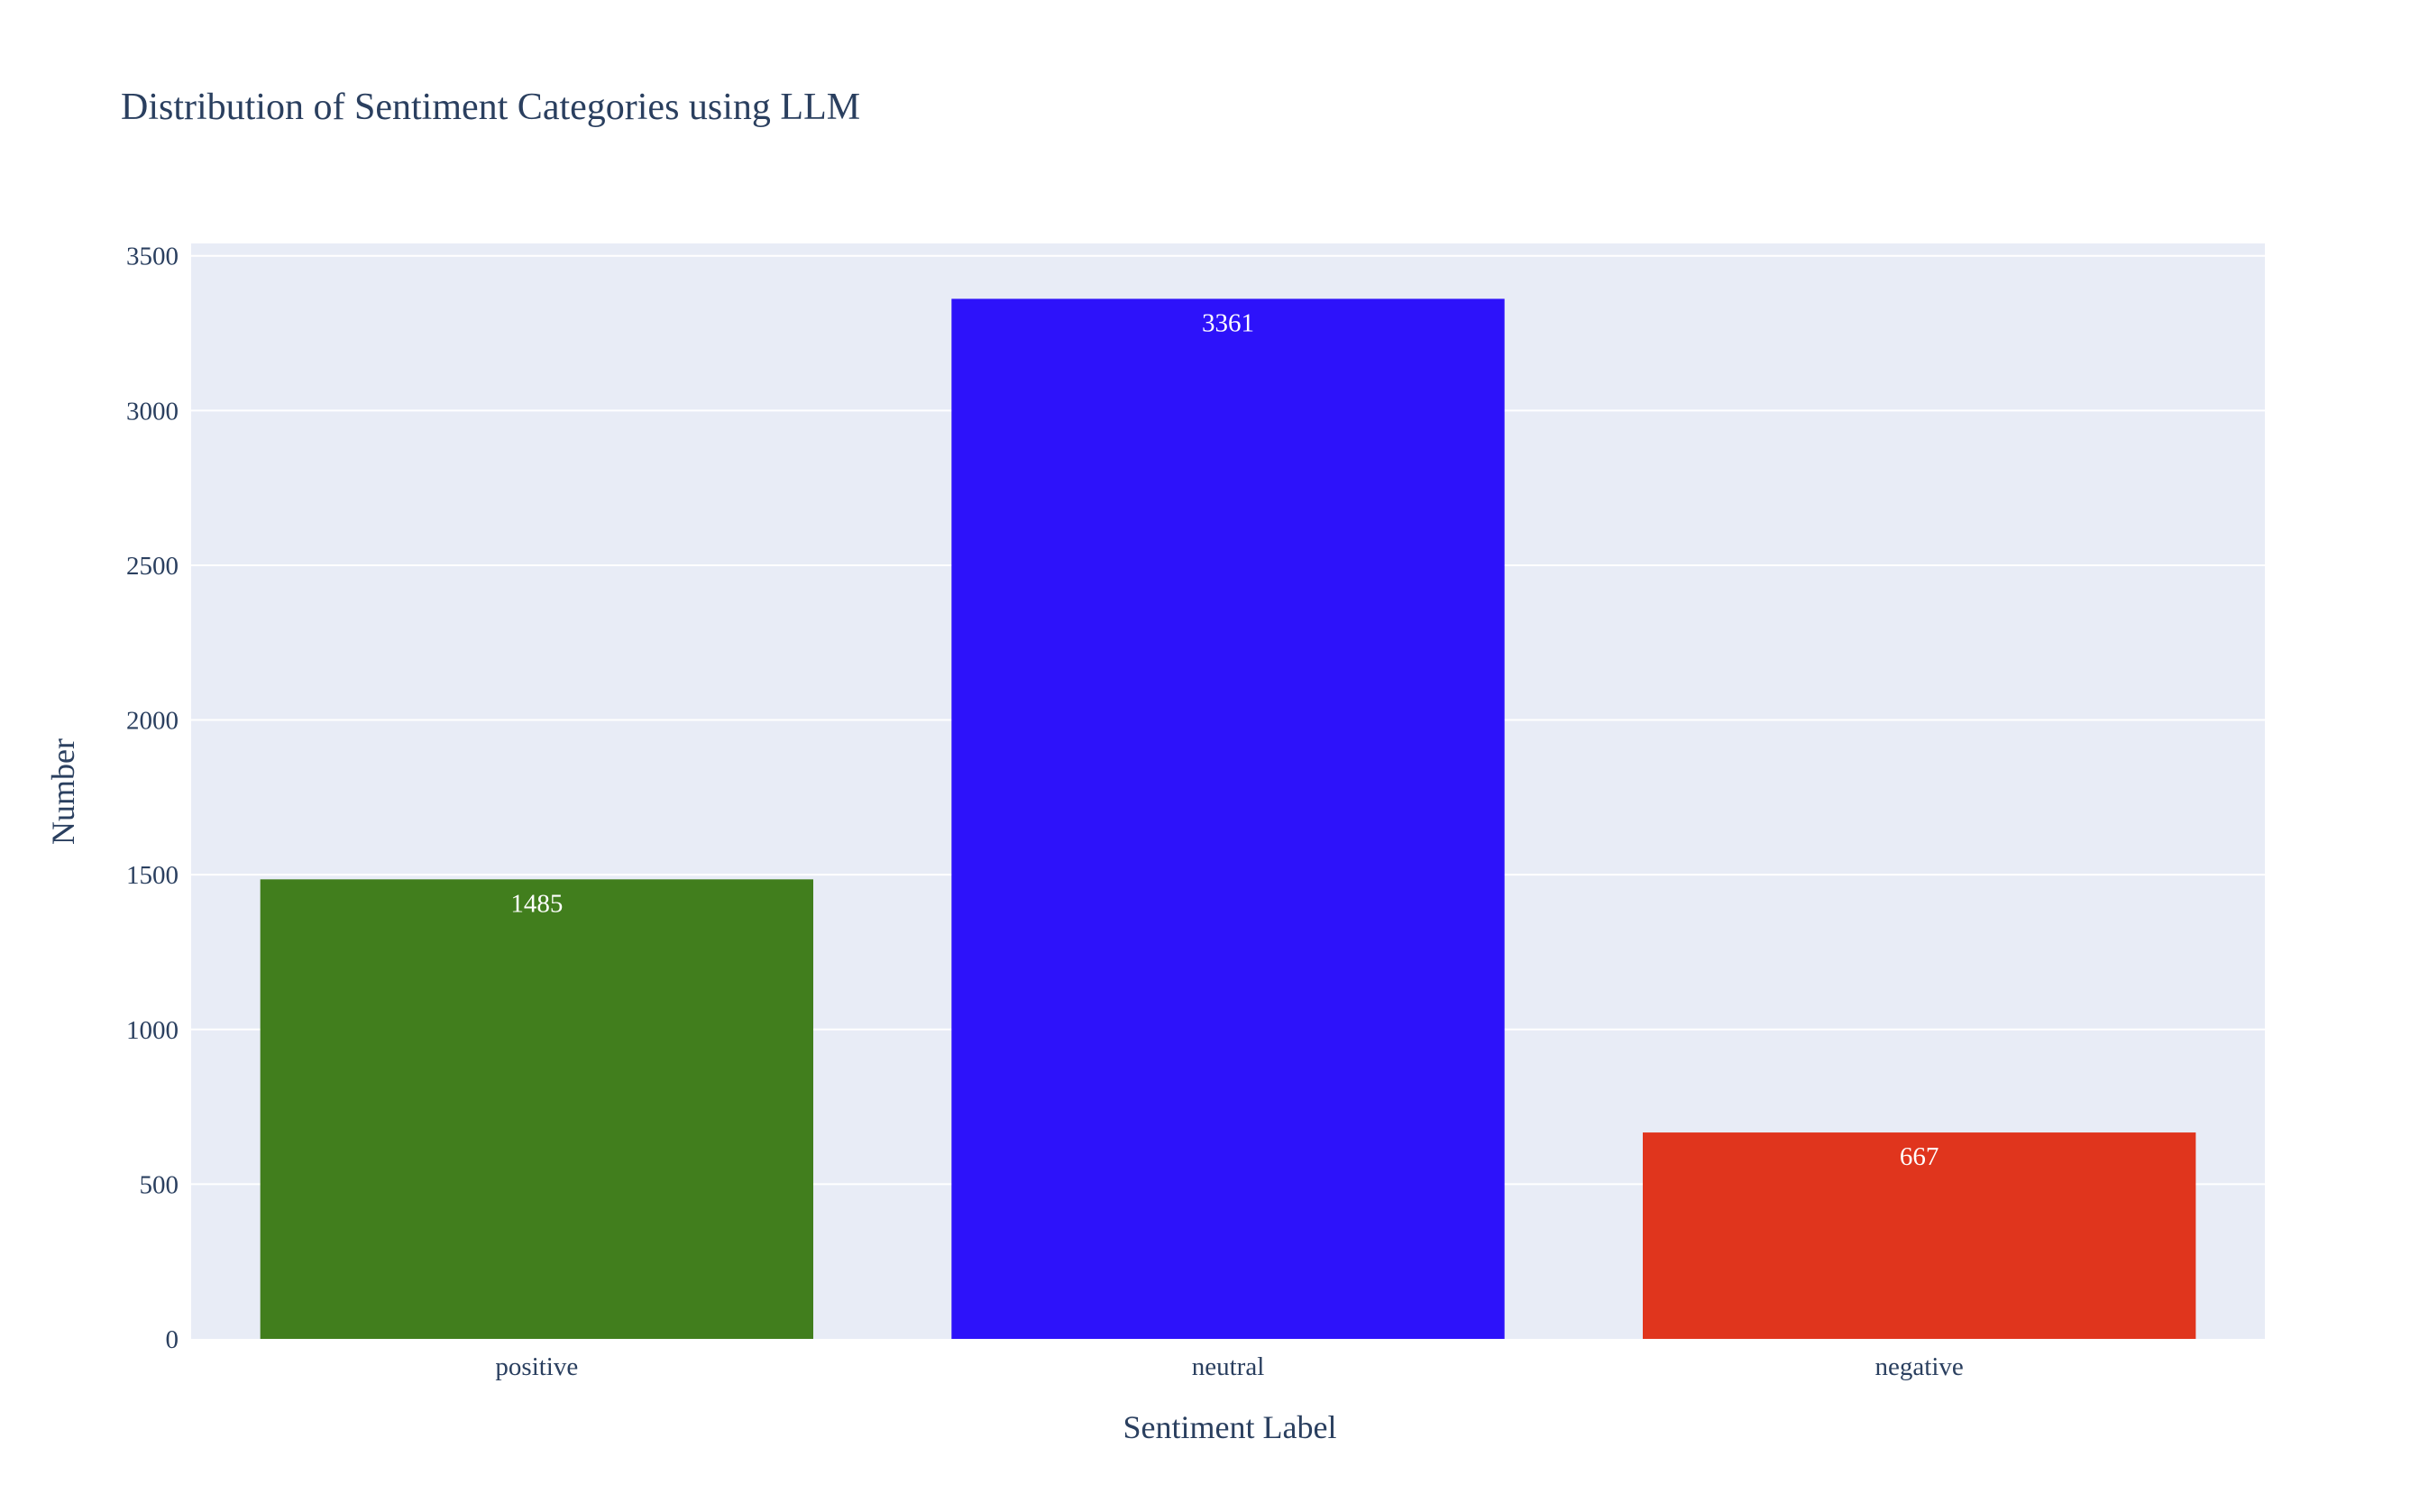 The width and height of the screenshot is (2429, 1512). Describe the element at coordinates (159, 1184) in the screenshot. I see `y-tick-label: 500` at that location.